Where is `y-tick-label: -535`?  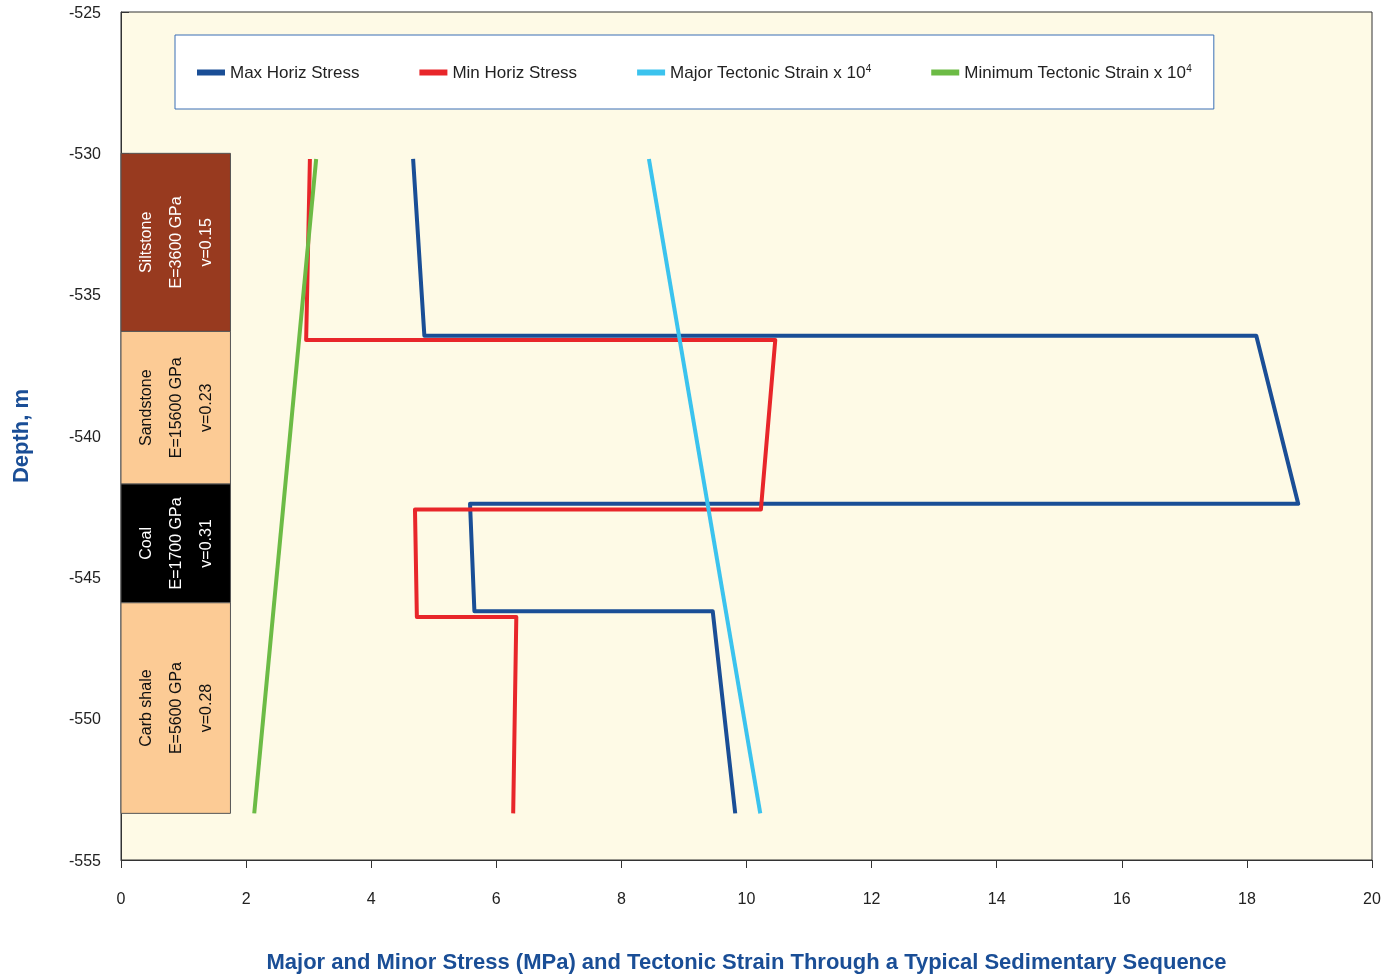 y-tick-label: -535 is located at coordinates (85, 295).